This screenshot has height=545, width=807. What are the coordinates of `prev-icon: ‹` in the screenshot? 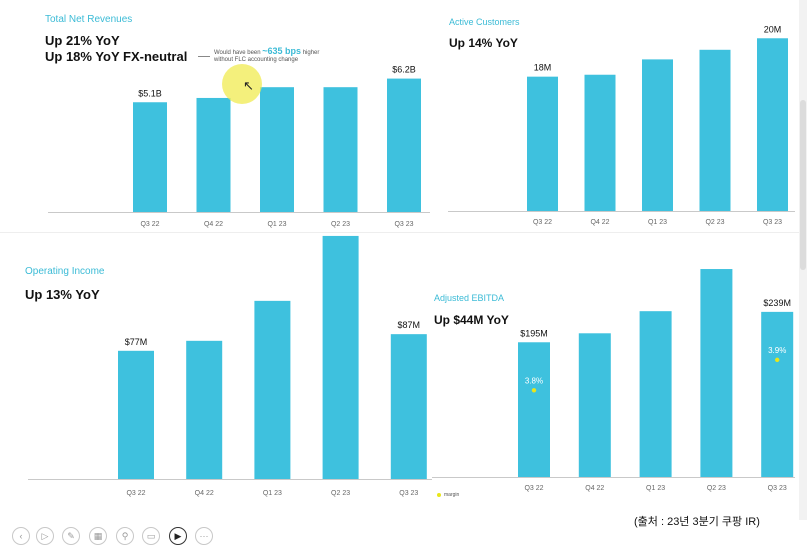 It's located at (21, 536).